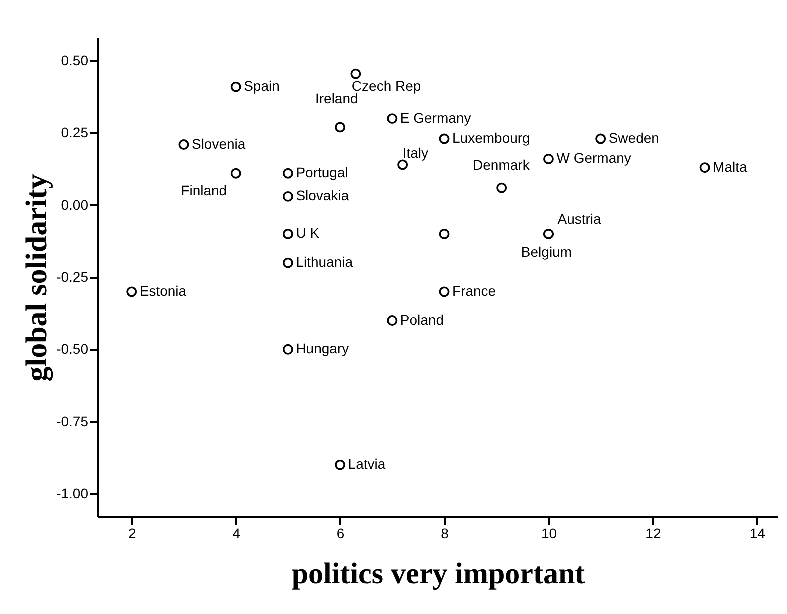  Describe the element at coordinates (474, 290) in the screenshot. I see `annotation: France` at that location.